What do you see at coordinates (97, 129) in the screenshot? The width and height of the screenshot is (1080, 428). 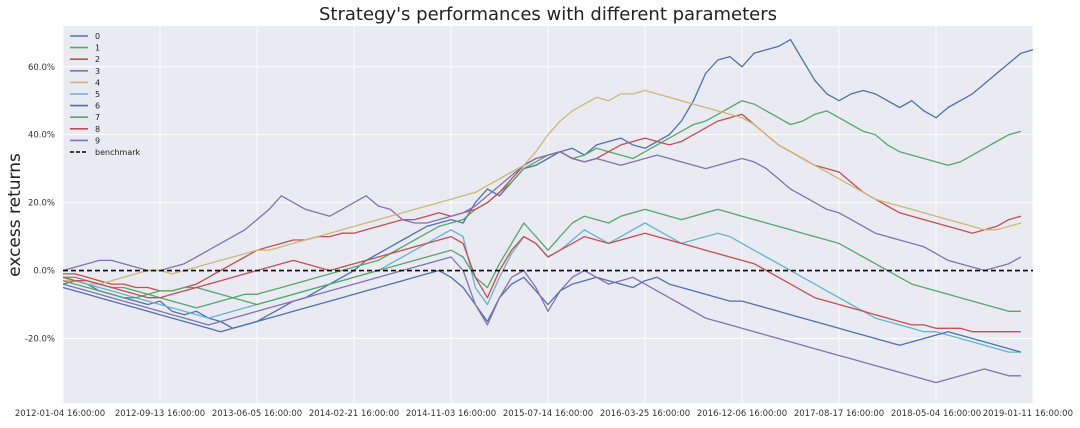 I see `legend-label-8: 8` at bounding box center [97, 129].